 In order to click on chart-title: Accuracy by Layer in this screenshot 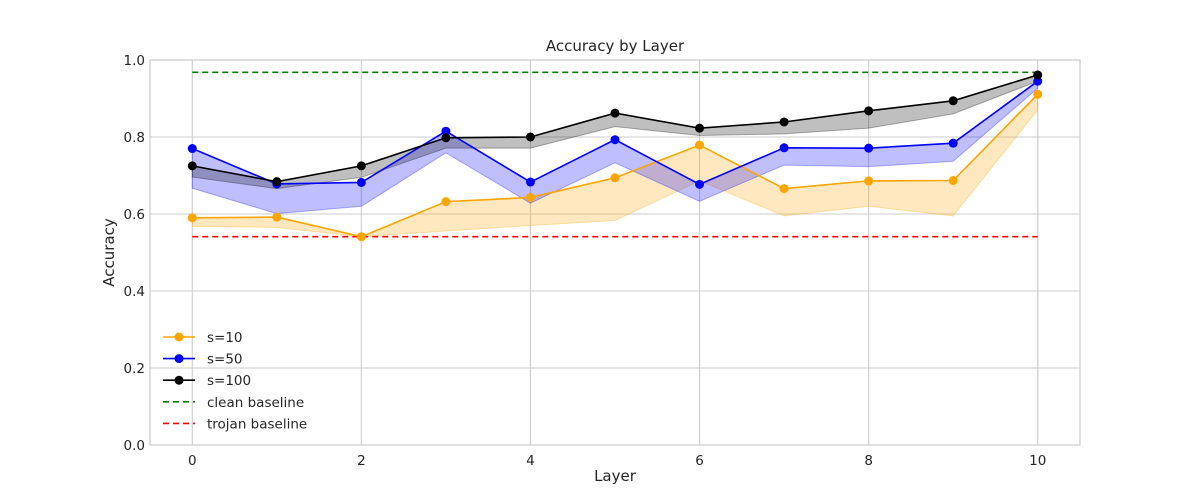, I will do `click(615, 46)`.